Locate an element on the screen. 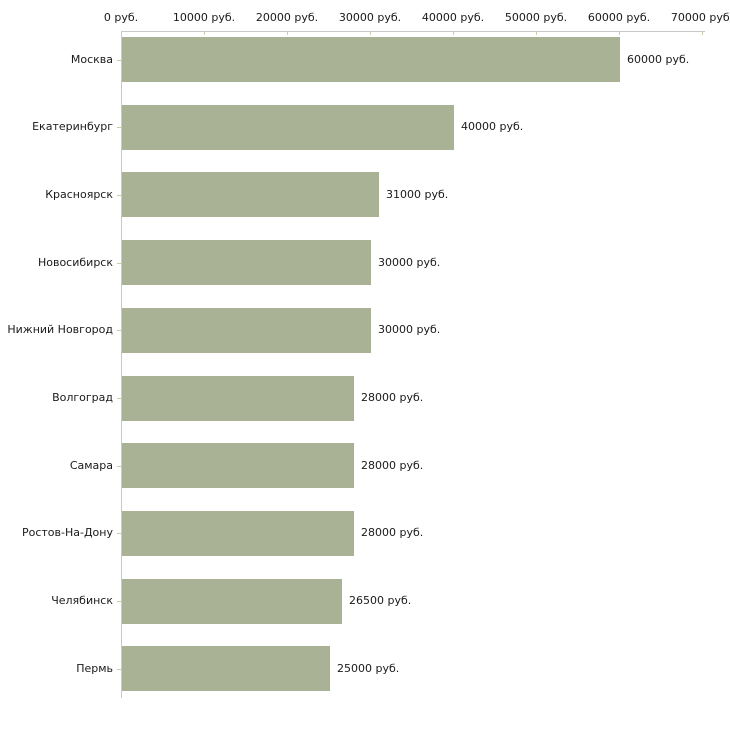 This screenshot has width=730, height=730. x-axis-tick-label: 10000 руб. is located at coordinates (204, 17).